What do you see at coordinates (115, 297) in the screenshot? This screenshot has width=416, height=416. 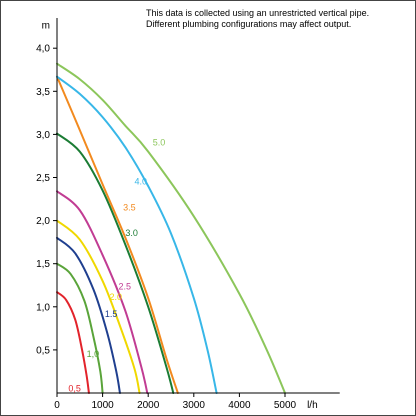 I see `curve-label-2-0: 2.0` at bounding box center [115, 297].